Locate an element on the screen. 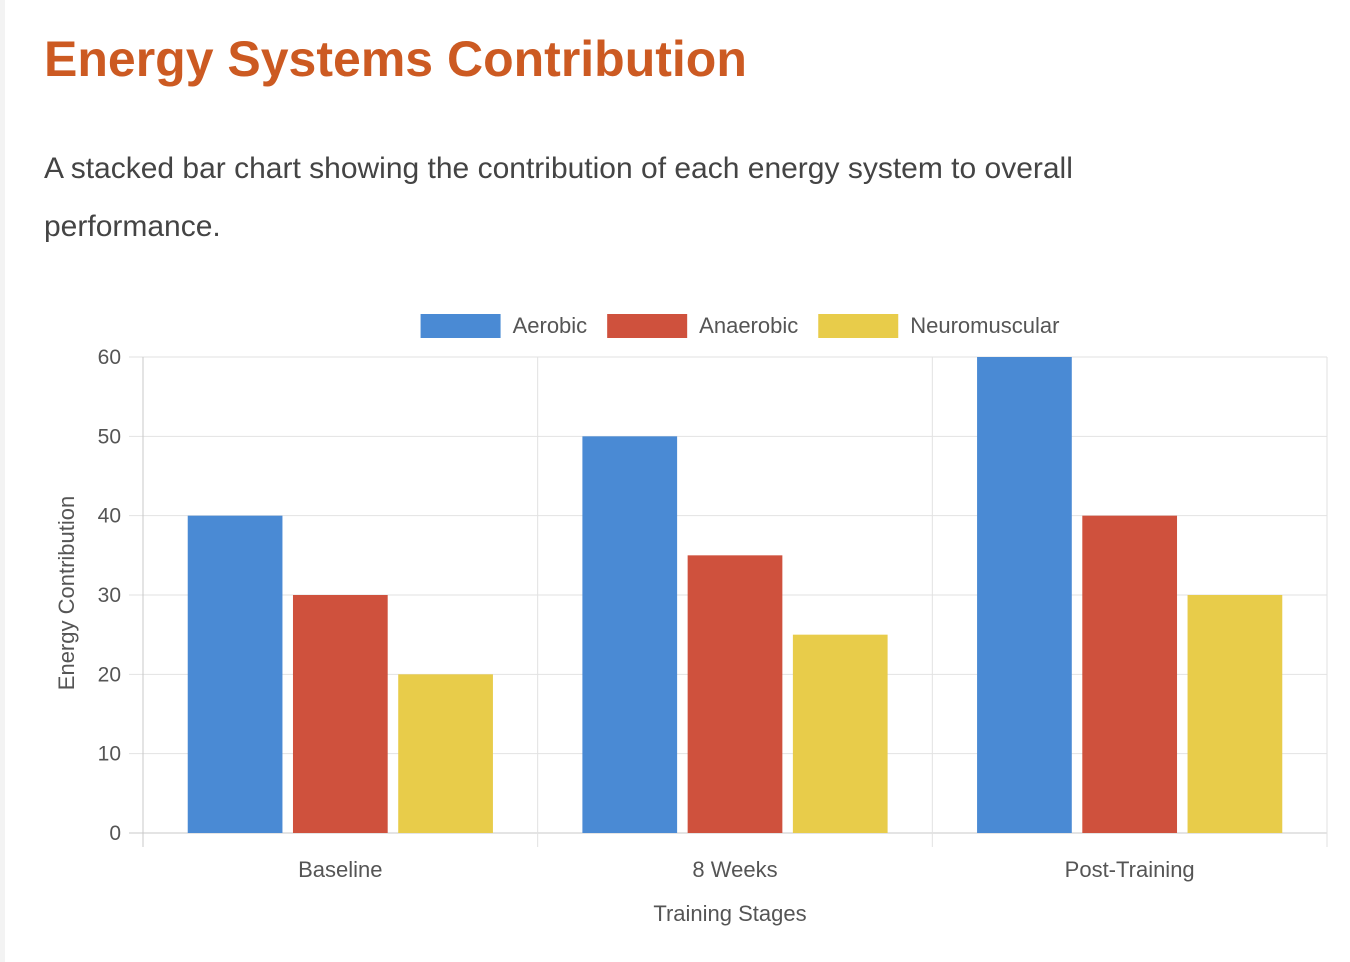 This screenshot has width=1350, height=962. x-axis-title: Training Stages is located at coordinates (729, 913).